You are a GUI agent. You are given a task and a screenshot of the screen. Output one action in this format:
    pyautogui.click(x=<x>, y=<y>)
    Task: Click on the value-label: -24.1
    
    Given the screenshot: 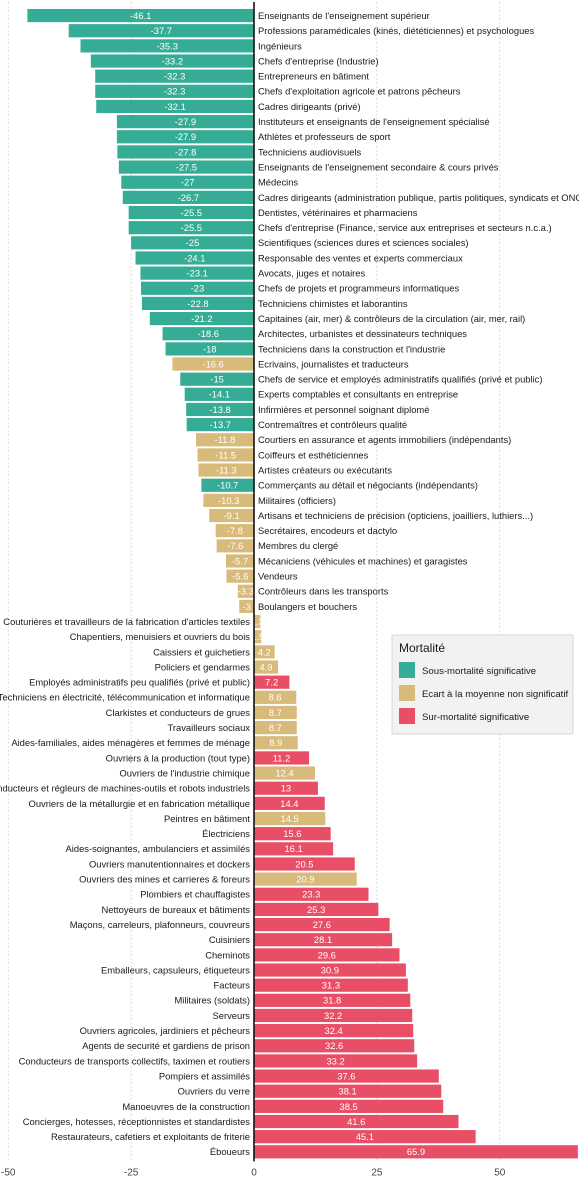 What is the action you would take?
    pyautogui.click(x=194, y=257)
    